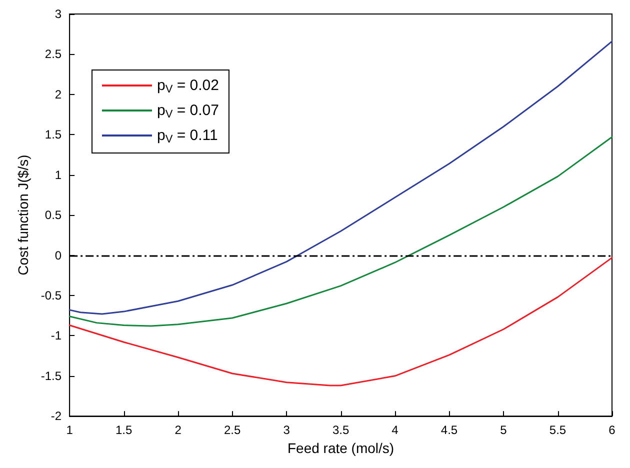 The width and height of the screenshot is (630, 468). What do you see at coordinates (58, 175) in the screenshot?
I see `y-tick-label: 1` at bounding box center [58, 175].